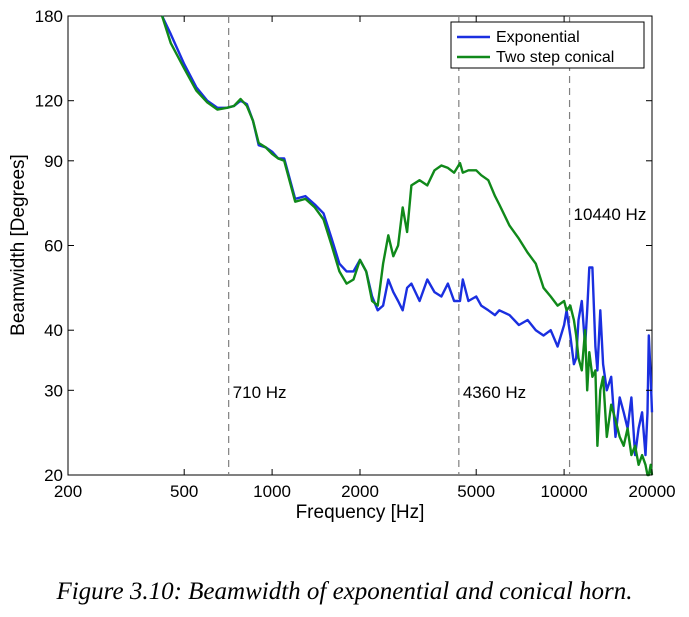 Image resolution: width=689 pixels, height=617 pixels. Describe the element at coordinates (360, 512) in the screenshot. I see `x-axis-title: Frequency [Hz]` at that location.